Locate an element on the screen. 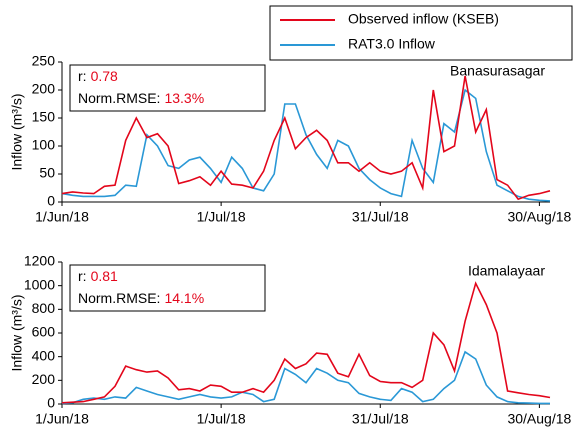 The height and width of the screenshot is (433, 578). rmse-value: 13.3% is located at coordinates (184, 98).